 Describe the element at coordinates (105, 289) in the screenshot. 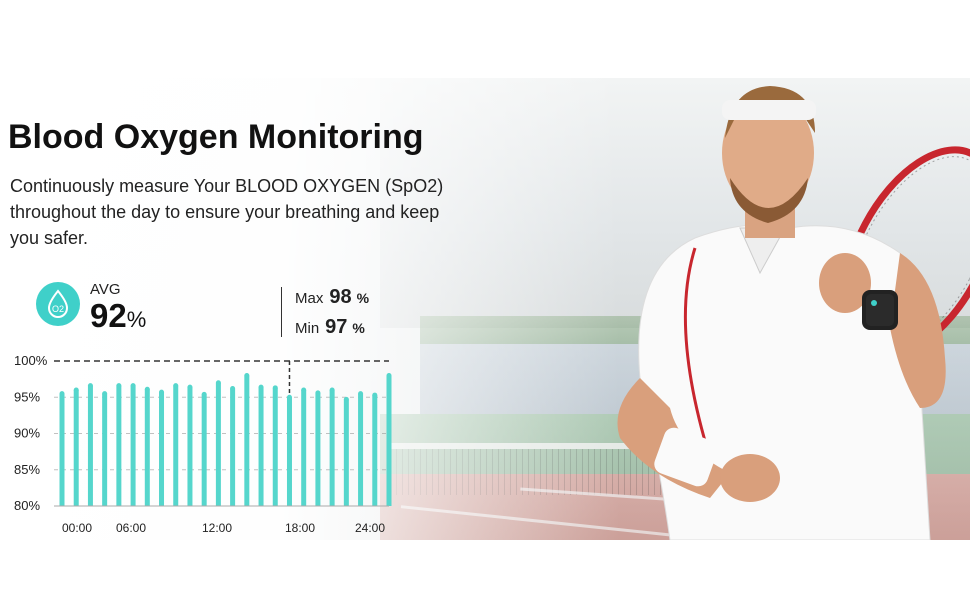

I see `avg-label: AVG` at that location.